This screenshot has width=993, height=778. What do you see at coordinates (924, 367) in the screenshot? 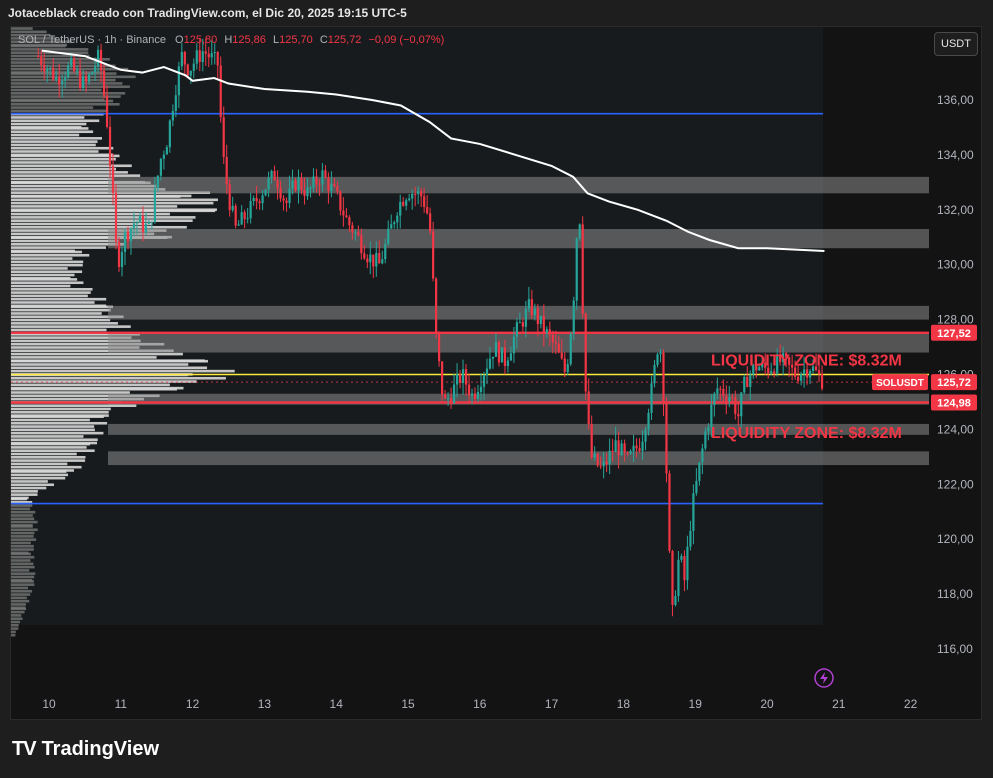
I see `price-tags: 127,52 124,98 125,72 SOLUSDT` at bounding box center [924, 367].